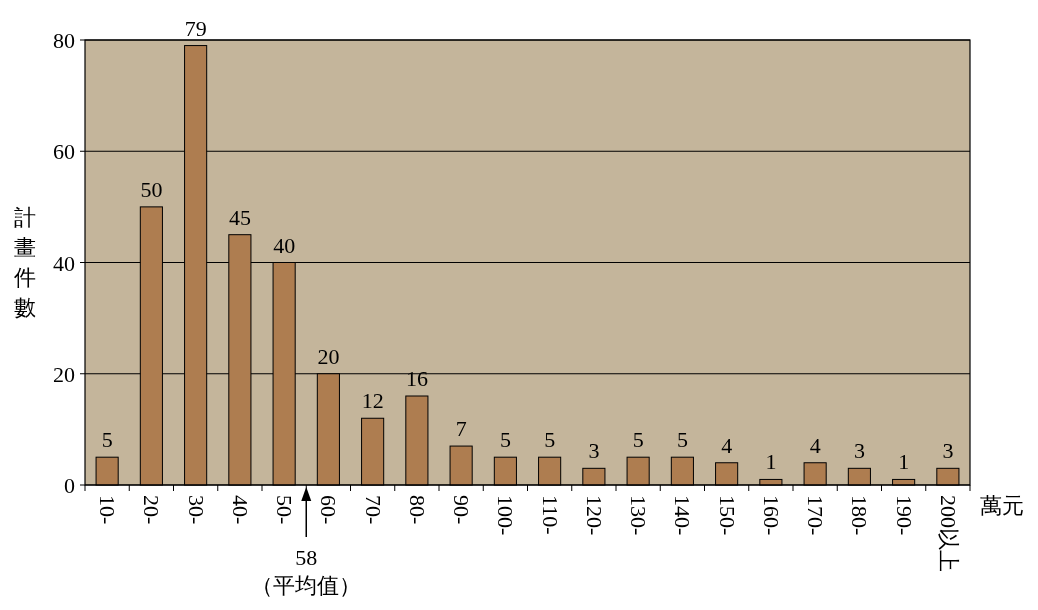 The height and width of the screenshot is (610, 1038). Describe the element at coordinates (461, 429) in the screenshot. I see `data-label: 7` at that location.